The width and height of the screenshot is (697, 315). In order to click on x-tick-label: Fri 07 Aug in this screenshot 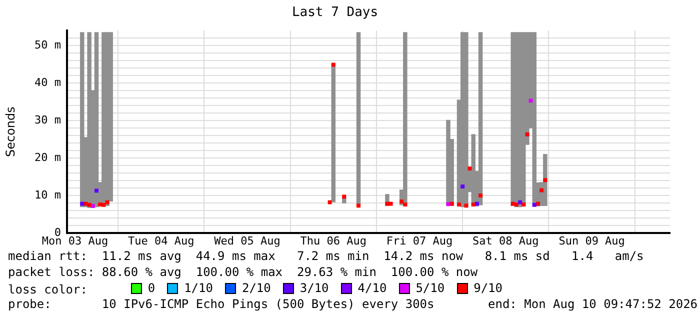, I will do `click(419, 241)`.